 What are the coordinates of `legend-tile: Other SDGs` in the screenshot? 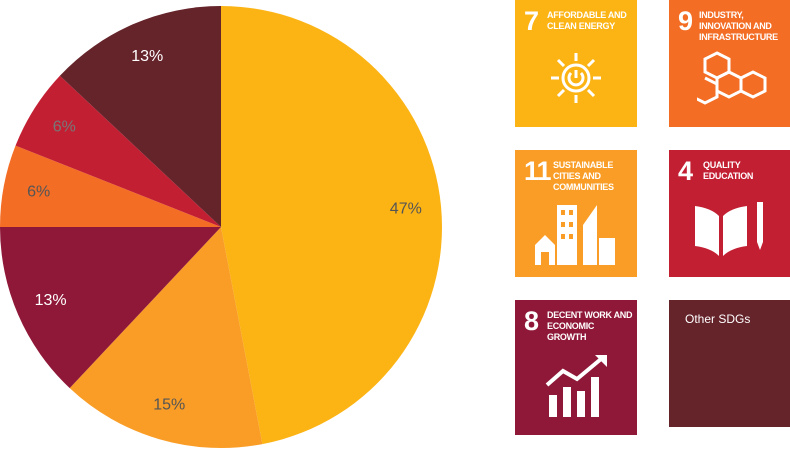 It's located at (729, 363).